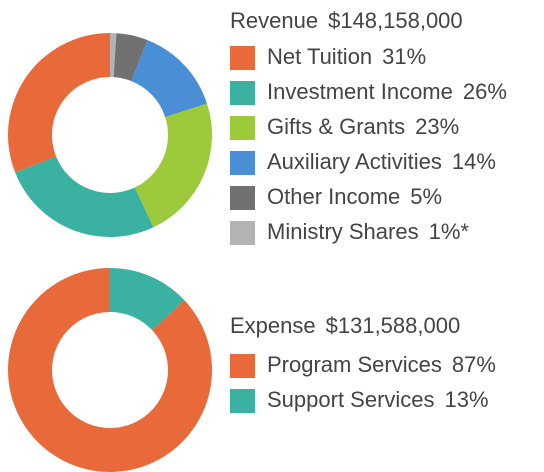  Describe the element at coordinates (351, 399) in the screenshot. I see `legend-label: Support Services` at that location.